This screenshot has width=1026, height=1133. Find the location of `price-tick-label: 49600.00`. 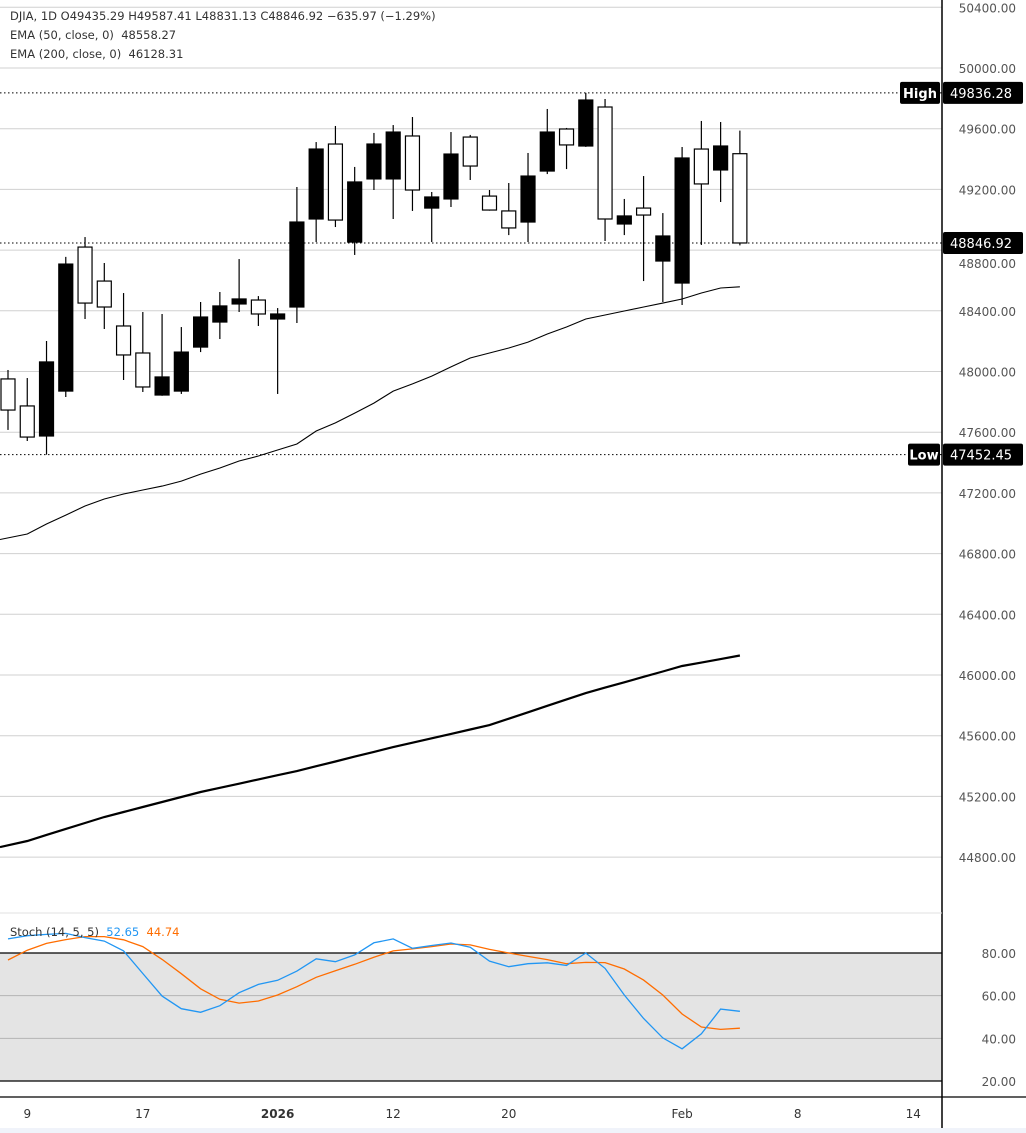

price-tick-label: 49600.00 is located at coordinates (987, 130).